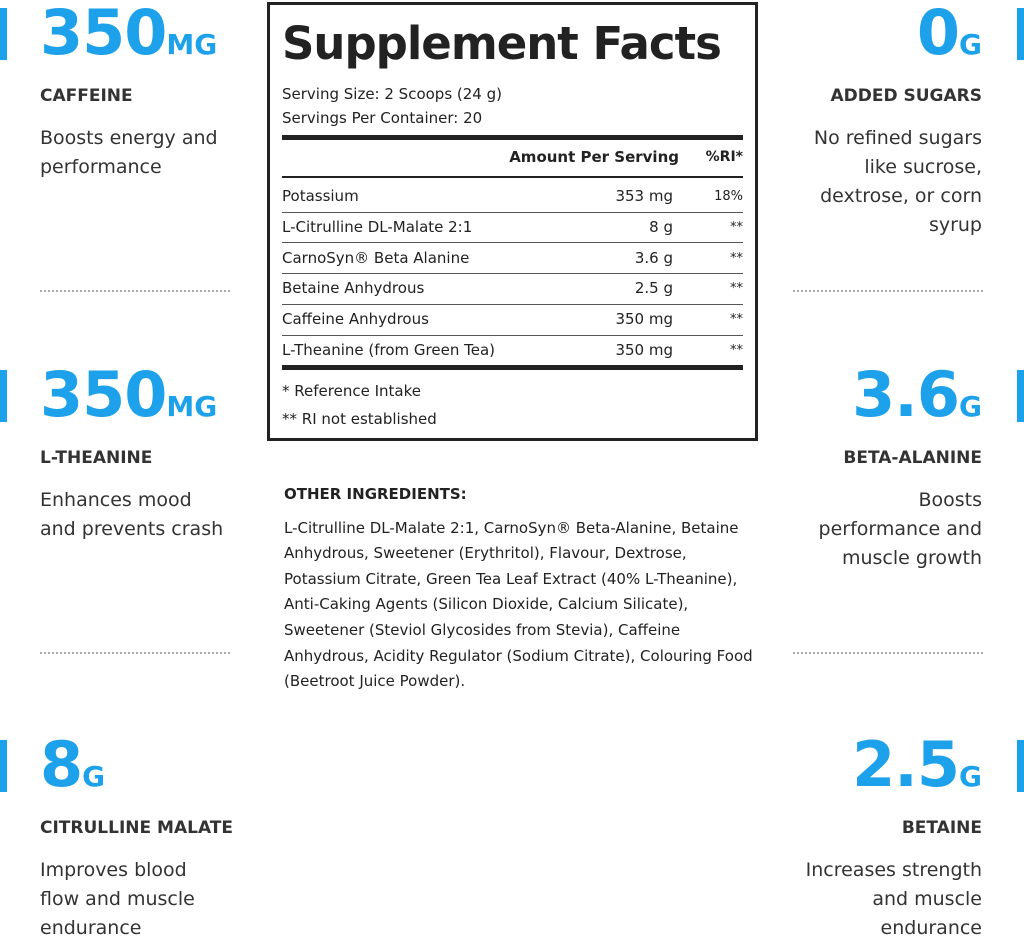  I want to click on facts-row: Betaine Anhydrous 2.5 g **, so click(512, 288).